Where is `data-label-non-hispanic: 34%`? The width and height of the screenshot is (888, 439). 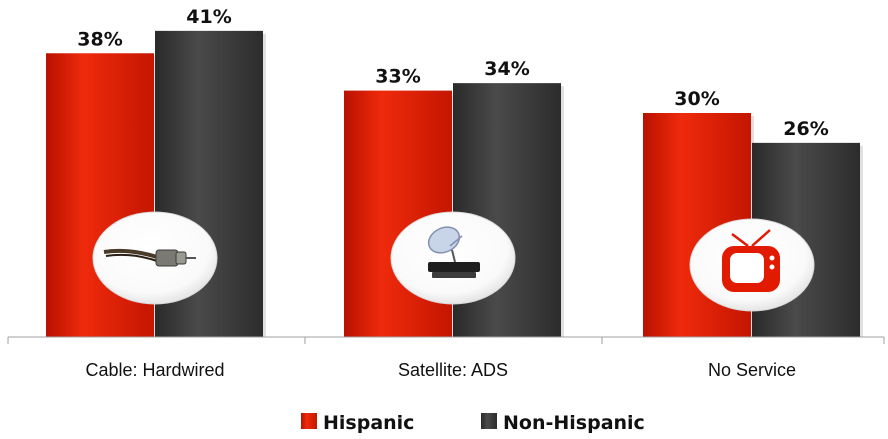
data-label-non-hispanic: 34% is located at coordinates (506, 69).